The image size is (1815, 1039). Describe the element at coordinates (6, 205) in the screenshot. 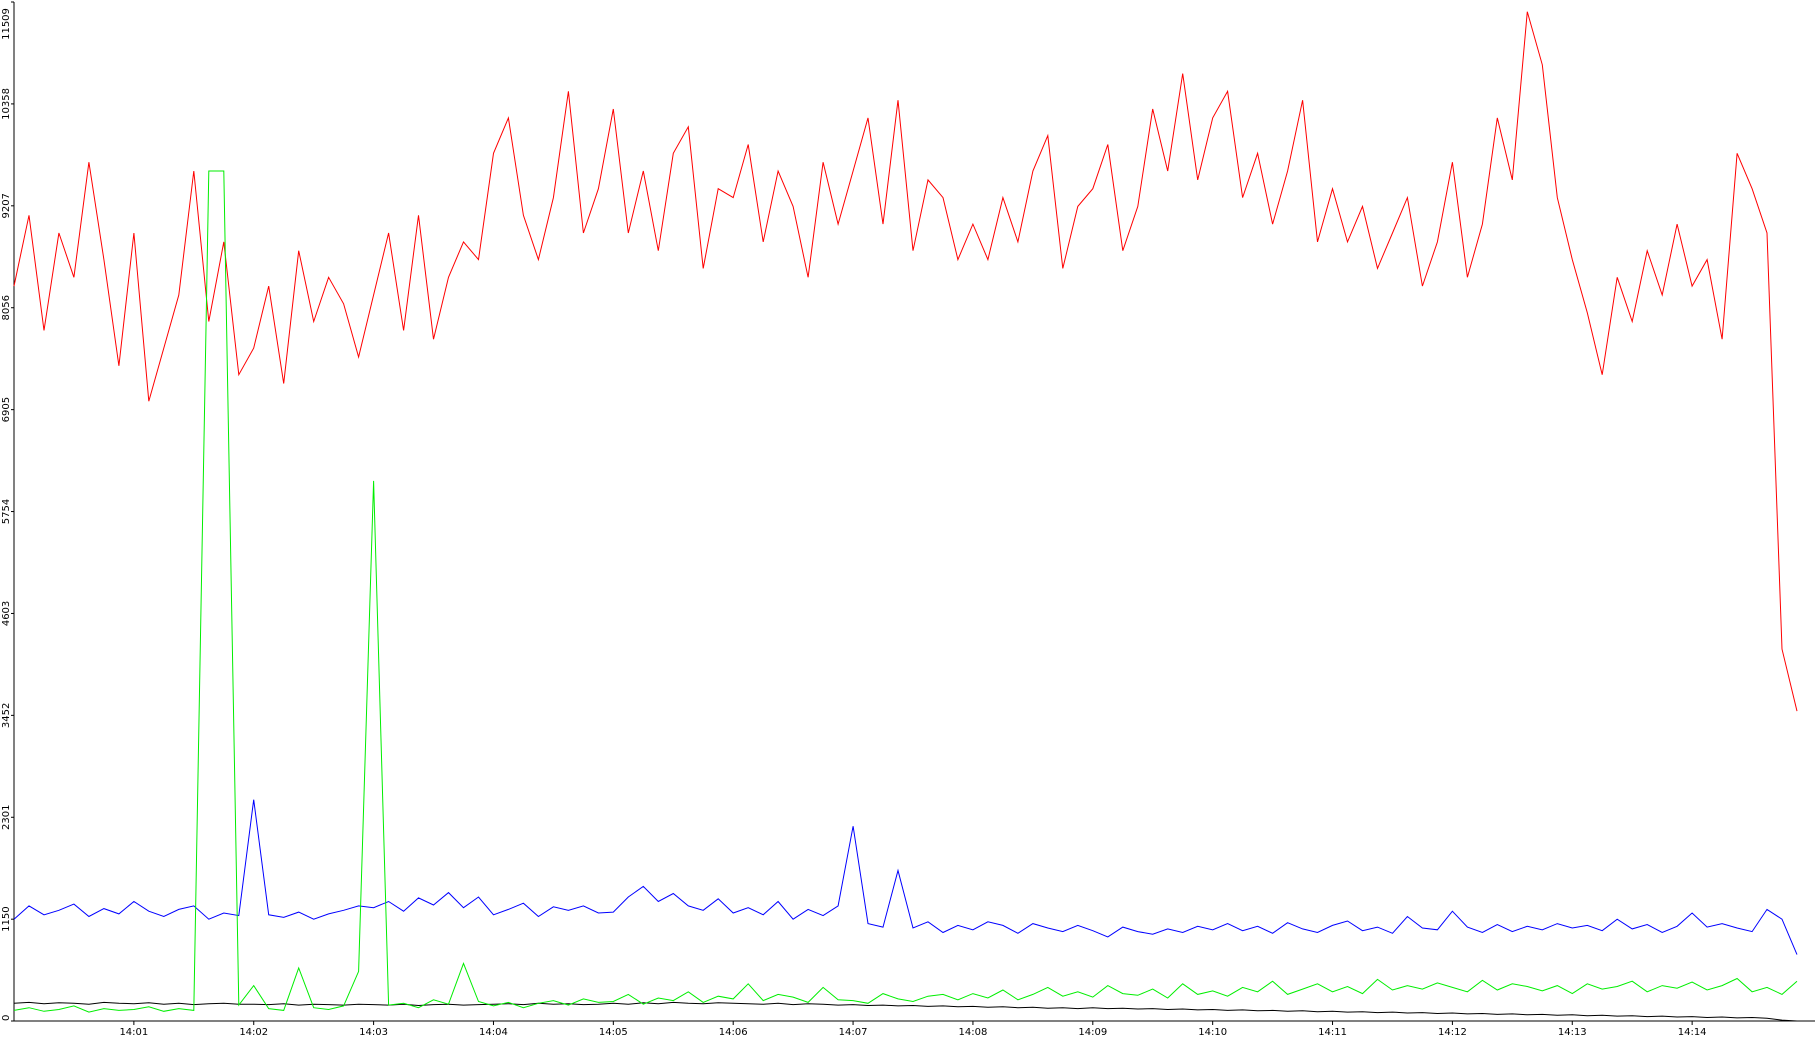

I see `y-tick-label: 9207` at that location.